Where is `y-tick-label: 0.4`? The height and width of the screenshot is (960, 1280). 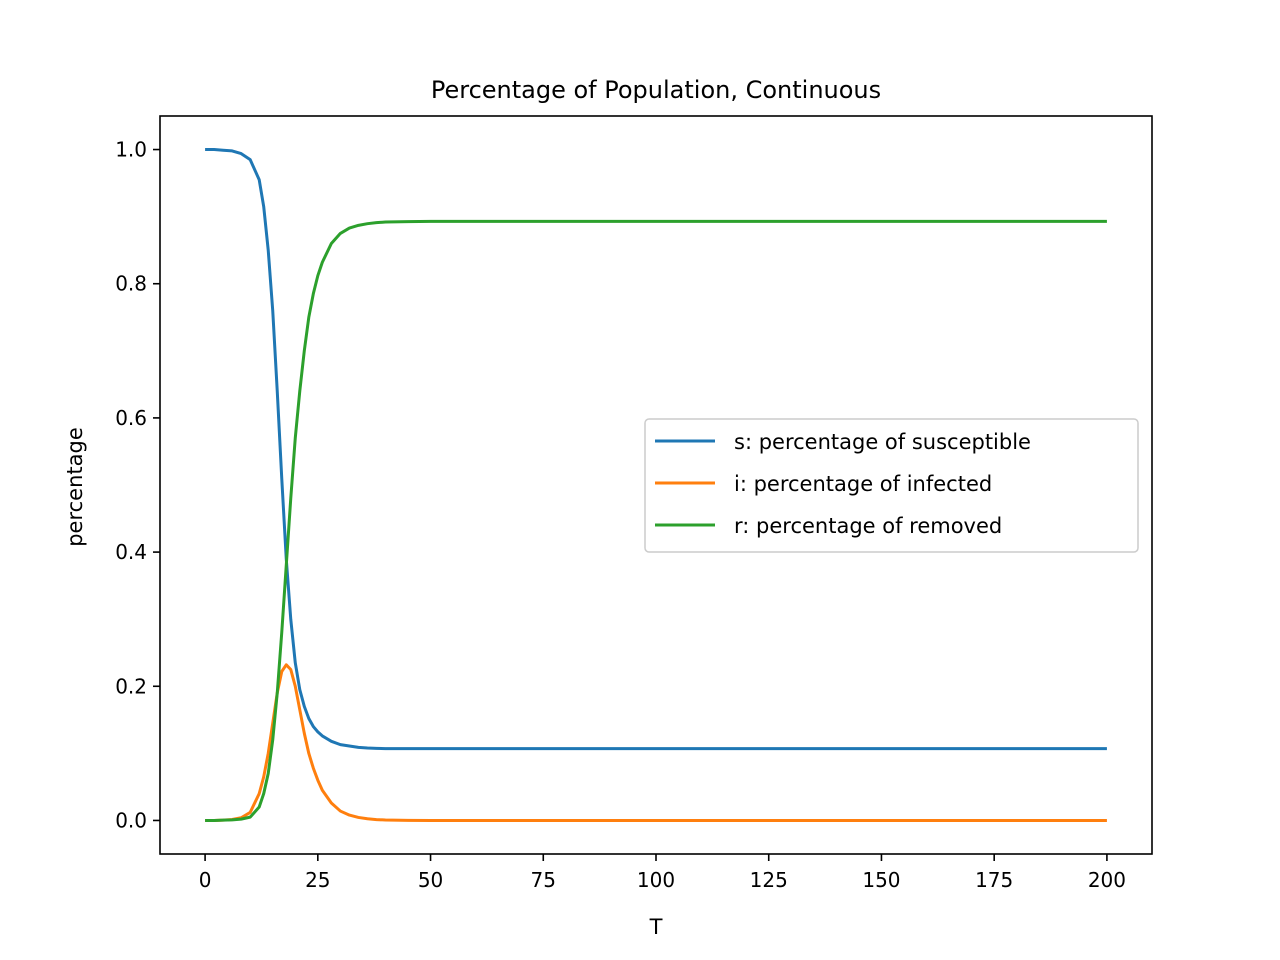
y-tick-label: 0.4 is located at coordinates (131, 552).